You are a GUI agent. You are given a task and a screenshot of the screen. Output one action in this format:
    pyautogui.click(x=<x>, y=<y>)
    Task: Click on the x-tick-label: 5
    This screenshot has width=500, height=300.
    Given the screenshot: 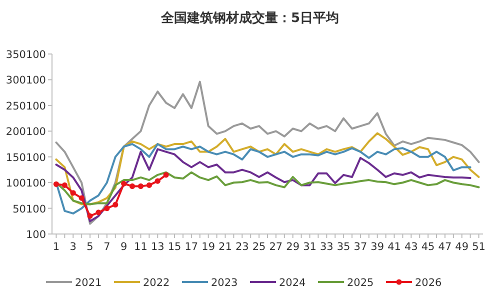 What is the action you would take?
    pyautogui.click(x=90, y=247)
    